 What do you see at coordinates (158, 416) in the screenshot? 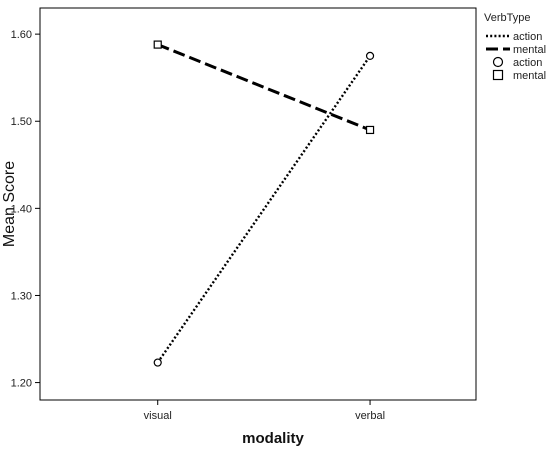
I see `x-tick-label: visual` at bounding box center [158, 416].